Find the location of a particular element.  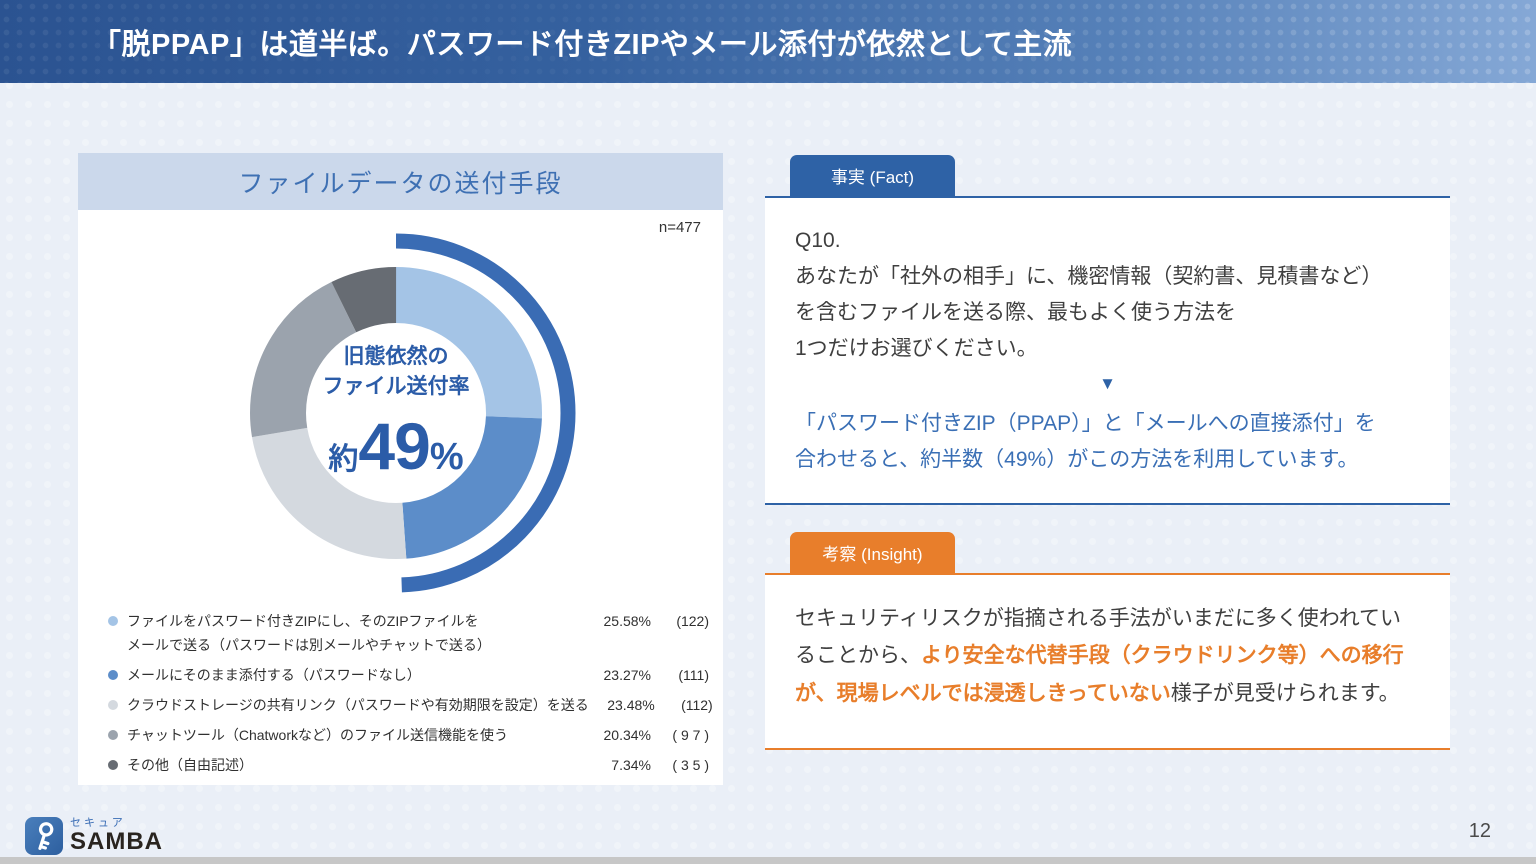

logo-name: SAMBA is located at coordinates (116, 841).